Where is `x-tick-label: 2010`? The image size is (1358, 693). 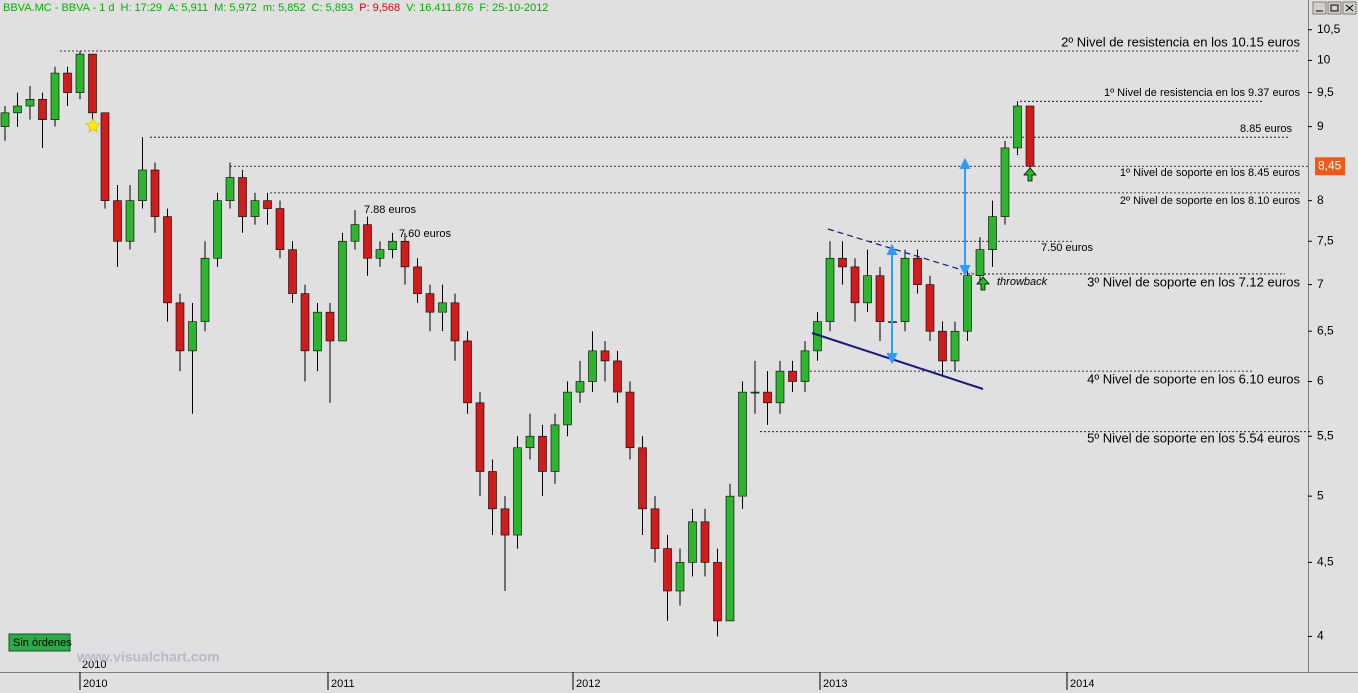 x-tick-label: 2010 is located at coordinates (95, 684).